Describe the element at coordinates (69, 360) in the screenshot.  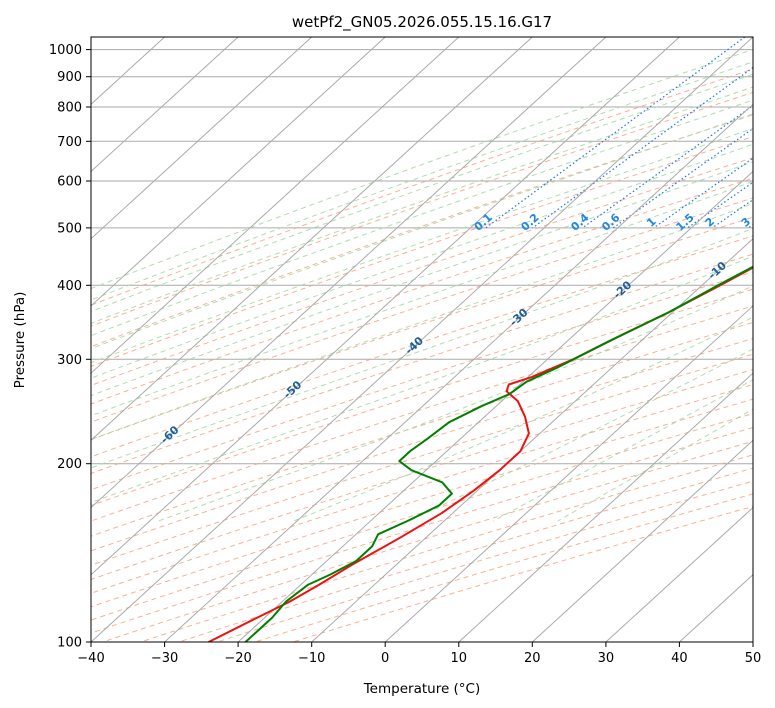
I see `y-tick-label: 300` at that location.